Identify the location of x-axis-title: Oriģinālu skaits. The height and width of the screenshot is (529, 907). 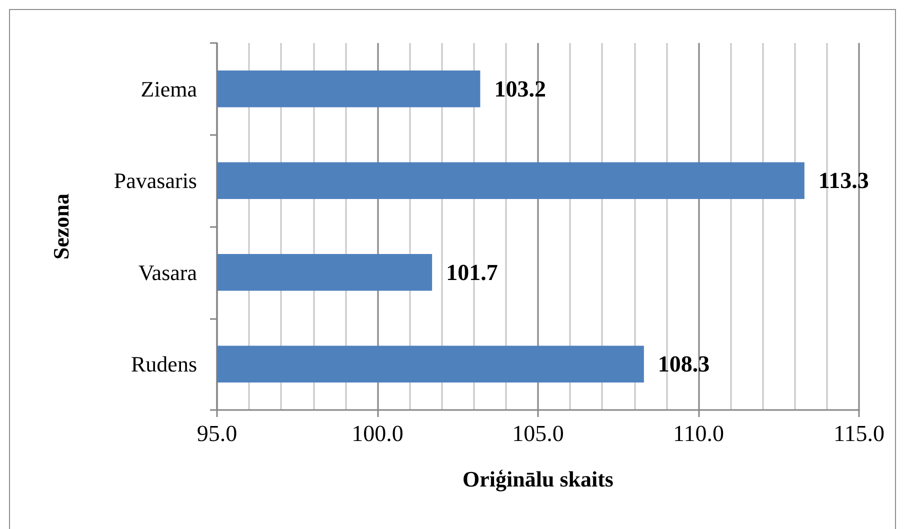
(538, 479).